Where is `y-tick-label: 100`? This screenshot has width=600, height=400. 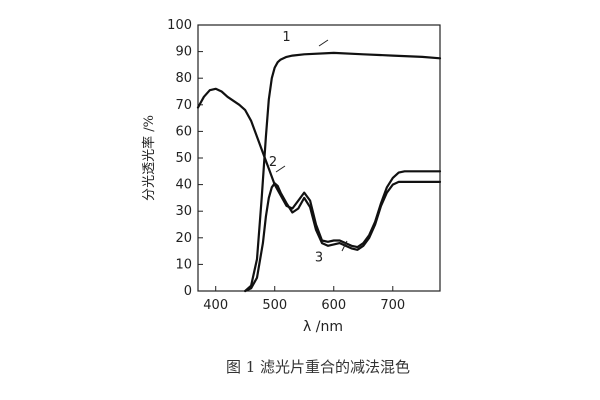 y-tick-label: 100 is located at coordinates (179, 25).